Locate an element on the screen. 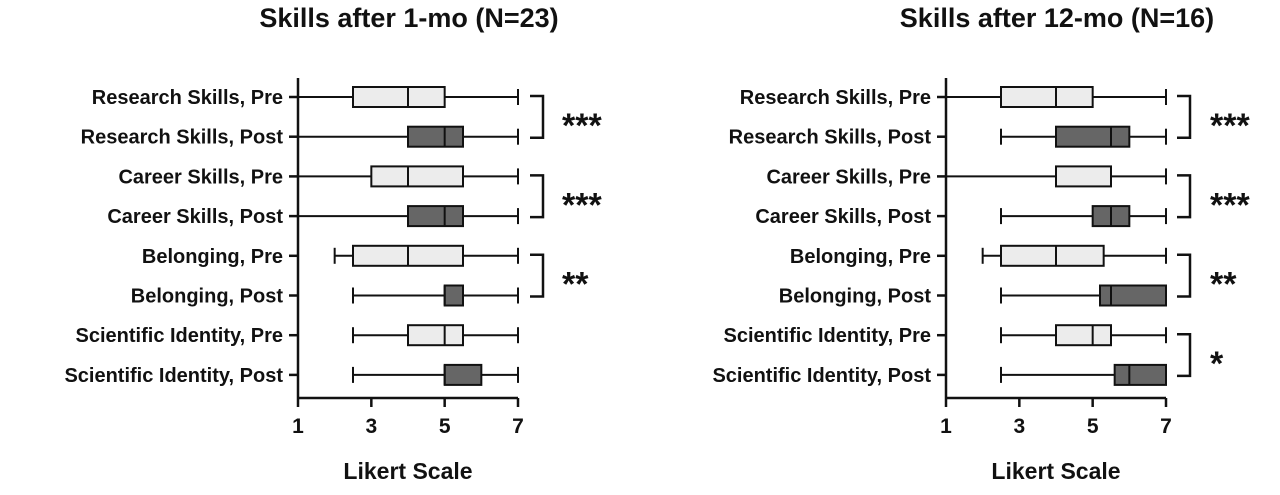  significance-label: * is located at coordinates (1217, 364).